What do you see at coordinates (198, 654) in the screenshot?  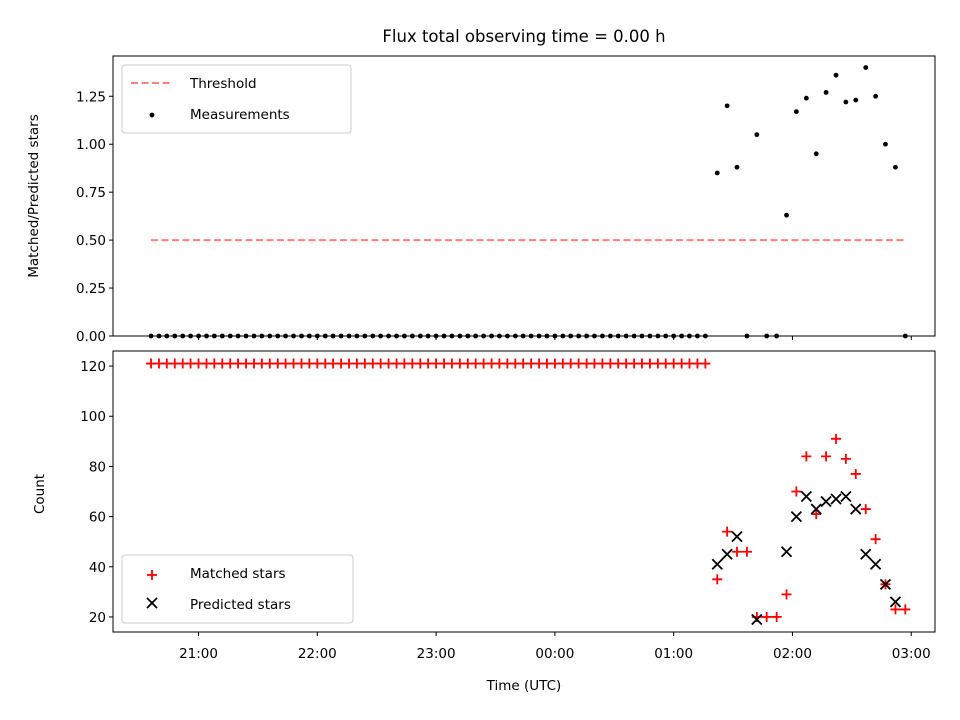 I see `x-tick-label: 21:00` at bounding box center [198, 654].